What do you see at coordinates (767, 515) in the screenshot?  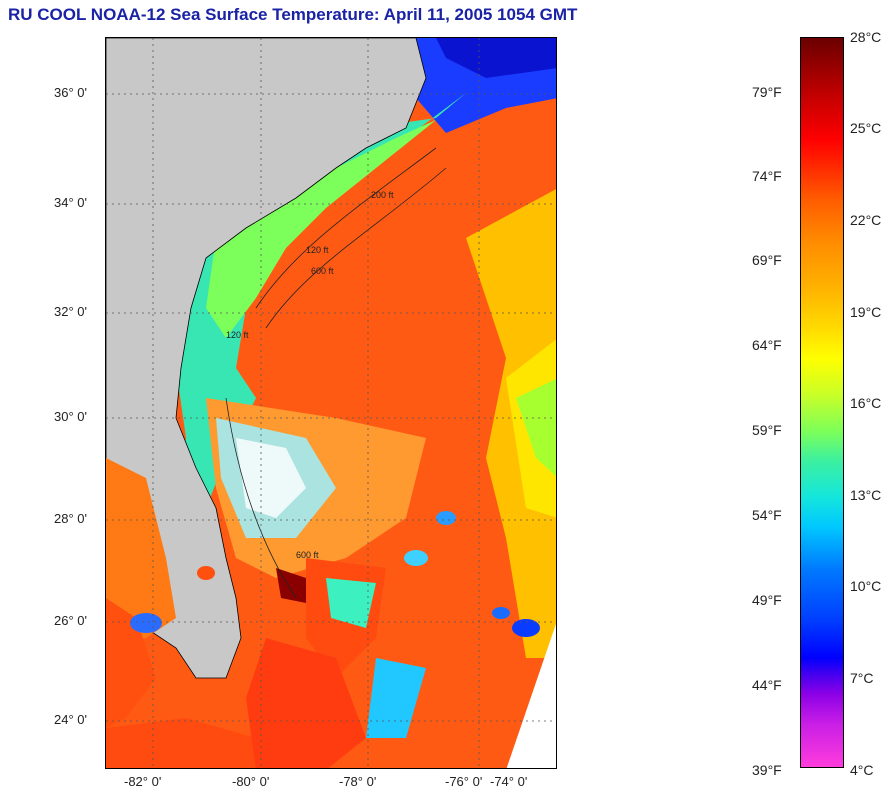 I see `colorbar-f-label: 54°F` at bounding box center [767, 515].